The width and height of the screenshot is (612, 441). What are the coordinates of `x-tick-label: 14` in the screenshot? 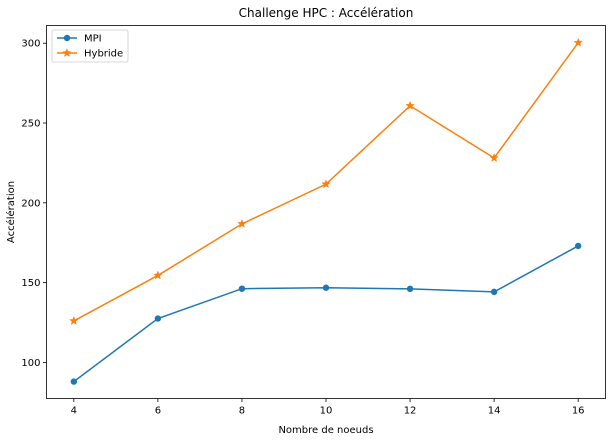 It's located at (494, 411).